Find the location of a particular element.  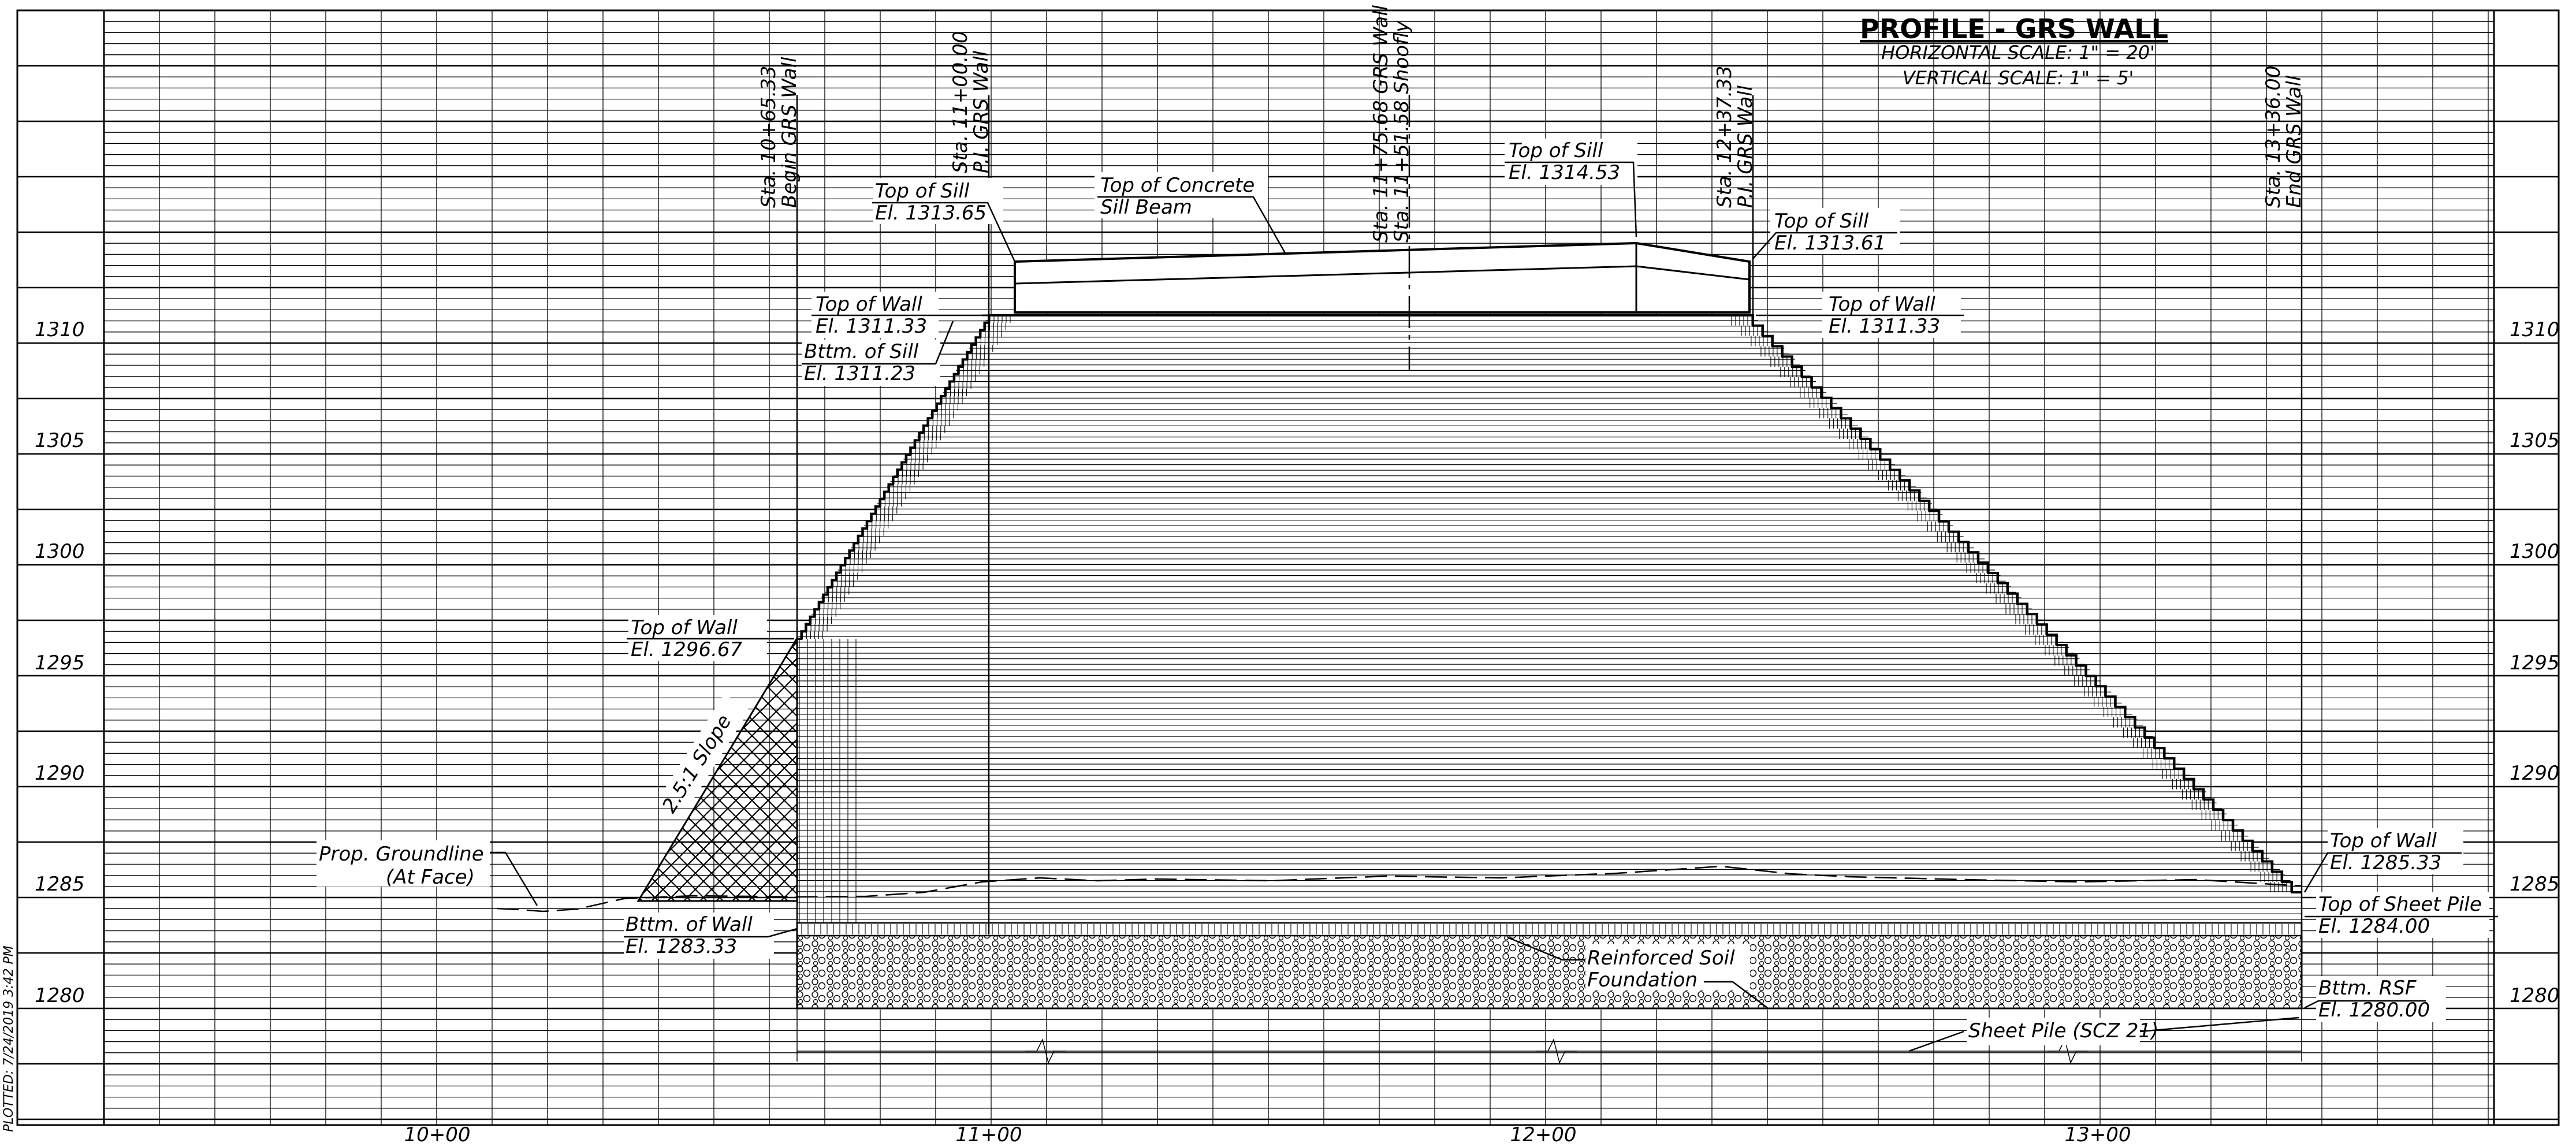

station-callout-shoofly-line1: Sta. 11+75.68 GRS Wall = is located at coordinates (1381, 121).